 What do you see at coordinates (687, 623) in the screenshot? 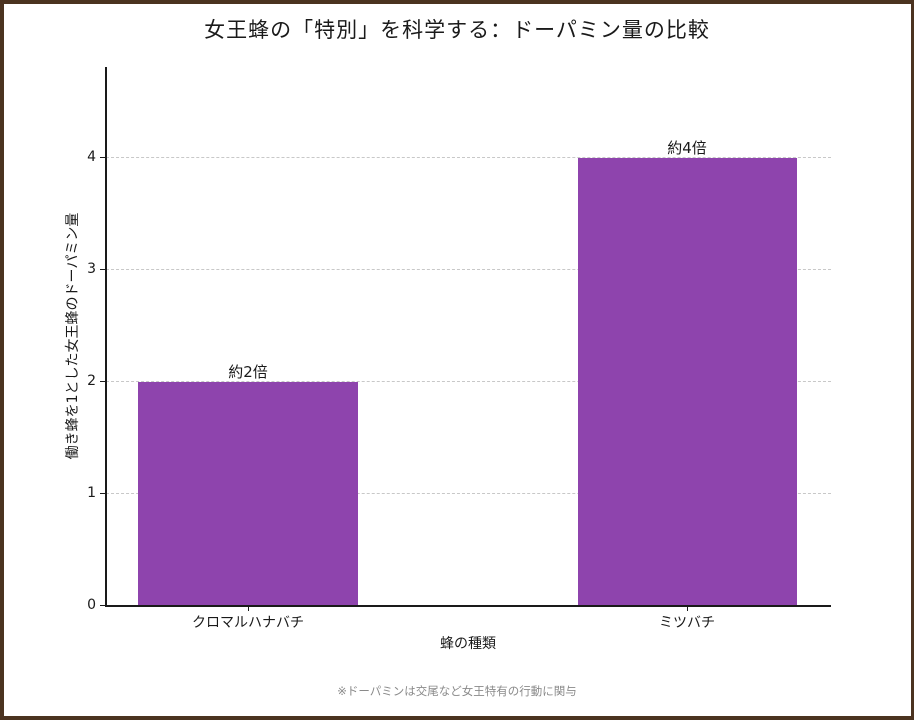
I see `x-tick-label: ミツバチ` at bounding box center [687, 623].